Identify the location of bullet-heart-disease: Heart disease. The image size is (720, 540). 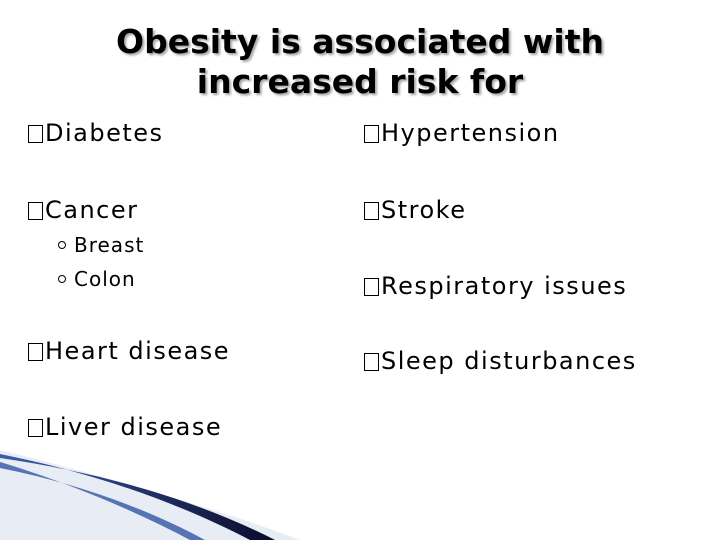
(129, 351).